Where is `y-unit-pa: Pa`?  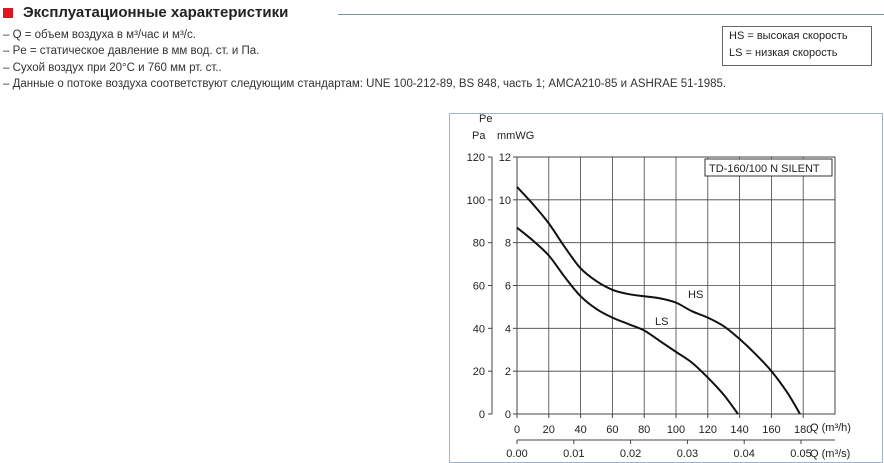
y-unit-pa: Pa is located at coordinates (479, 136).